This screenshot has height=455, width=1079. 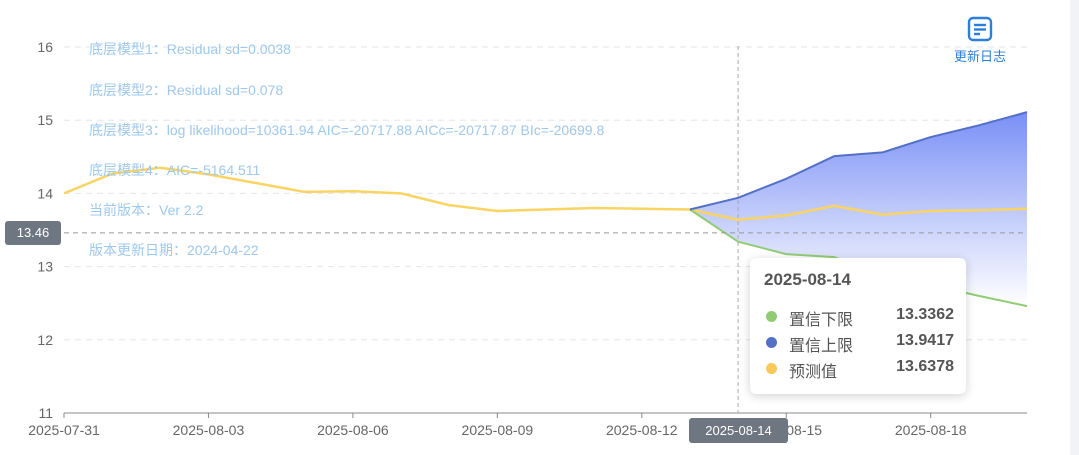 I want to click on note-update-date: 版本更新日期：2024-04-22, so click(x=174, y=250).